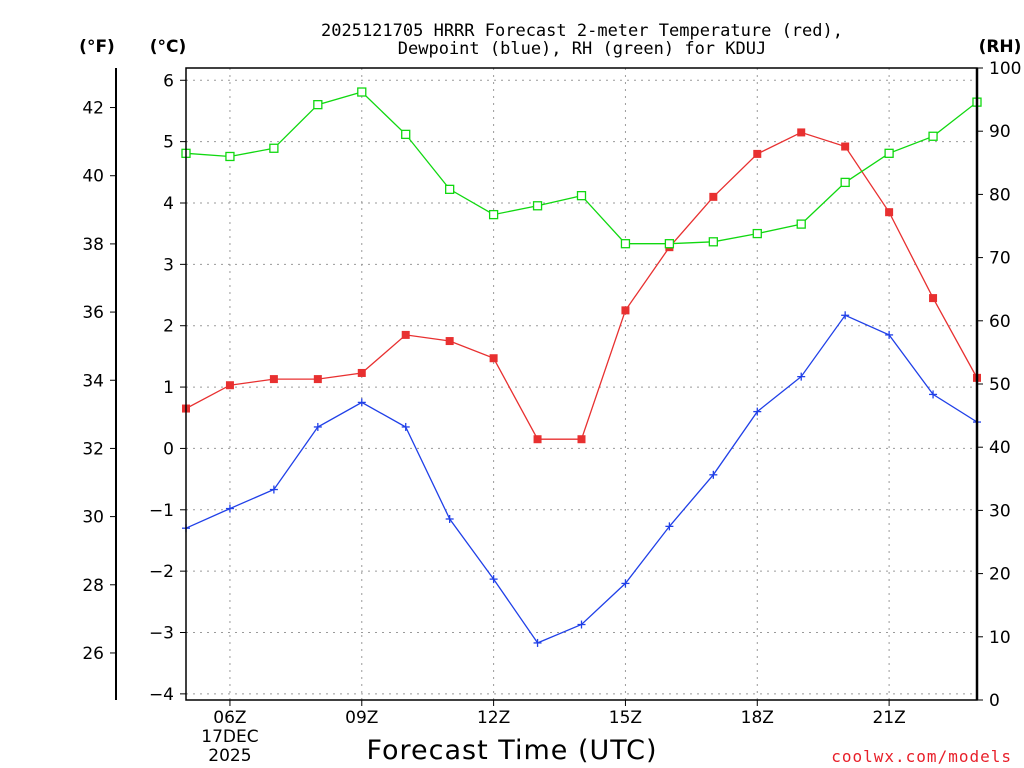 This screenshot has width=1024, height=768. What do you see at coordinates (168, 81) in the screenshot?
I see `celsius-tick-label: 6` at bounding box center [168, 81].